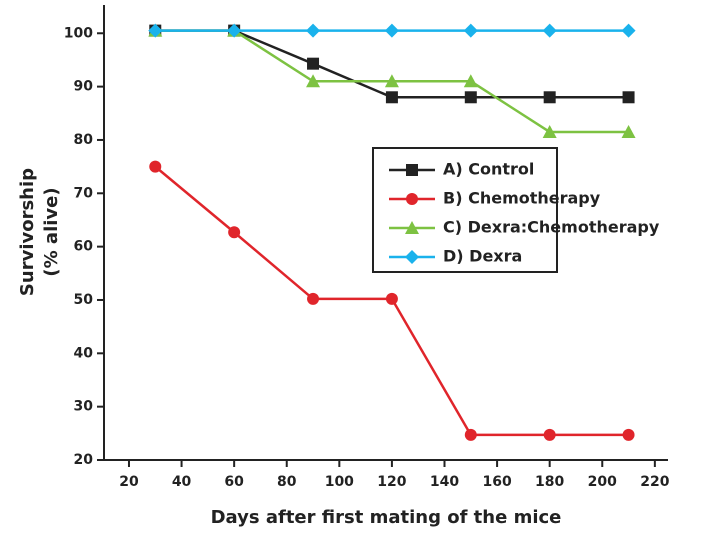 This screenshot has width=720, height=538. What do you see at coordinates (84, 87) in the screenshot?
I see `y-tick-label: 90` at bounding box center [84, 87].